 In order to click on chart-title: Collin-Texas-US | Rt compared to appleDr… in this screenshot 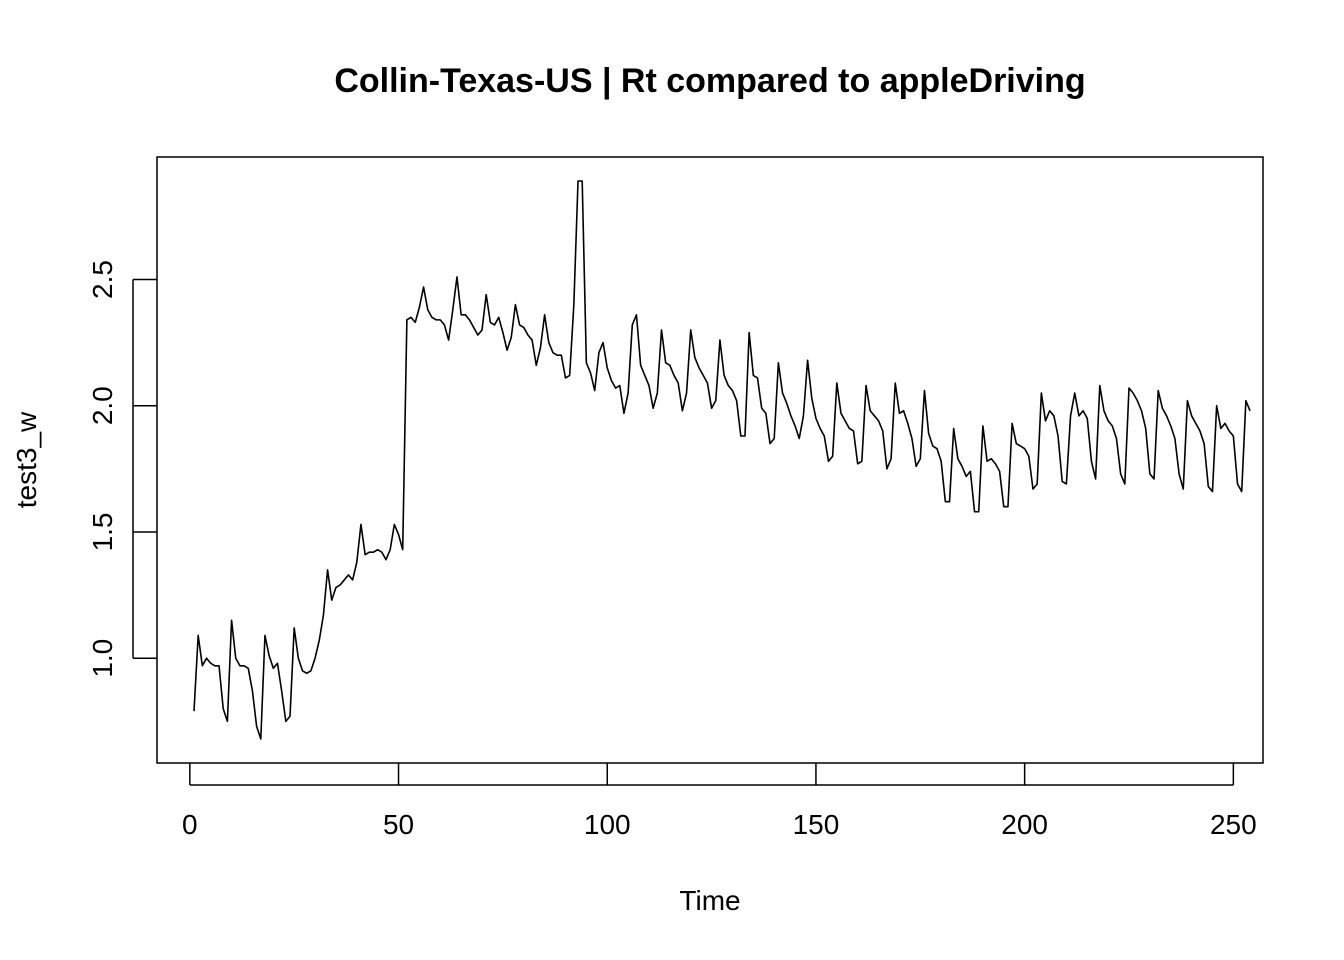, I will do `click(709, 81)`.